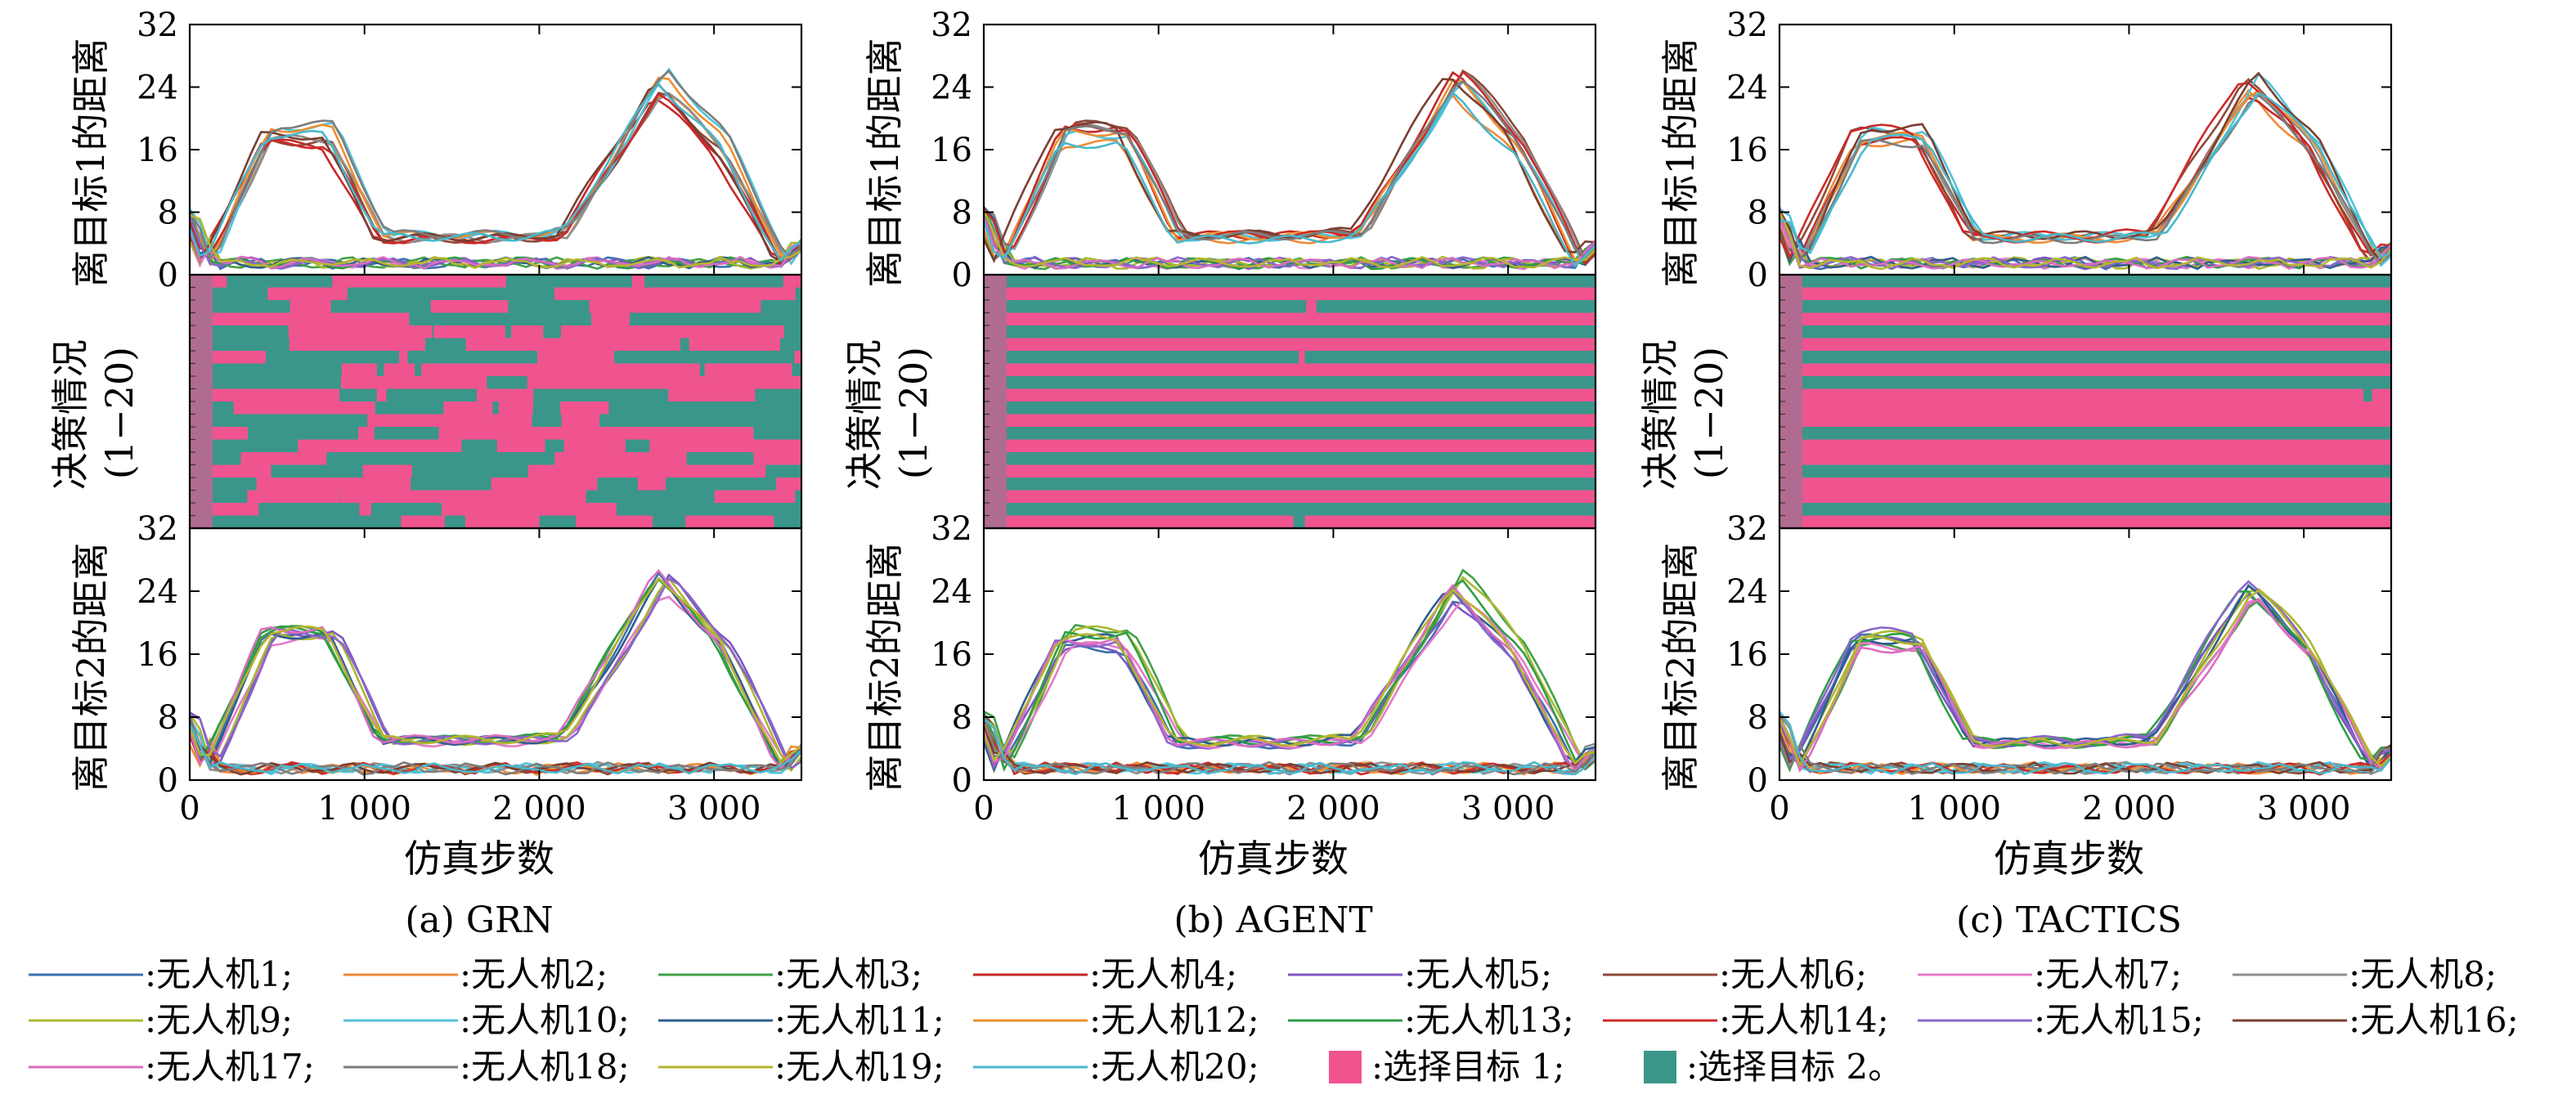  Describe the element at coordinates (158, 25) in the screenshot. I see `distance-target1-ytick-label: 32` at that location.